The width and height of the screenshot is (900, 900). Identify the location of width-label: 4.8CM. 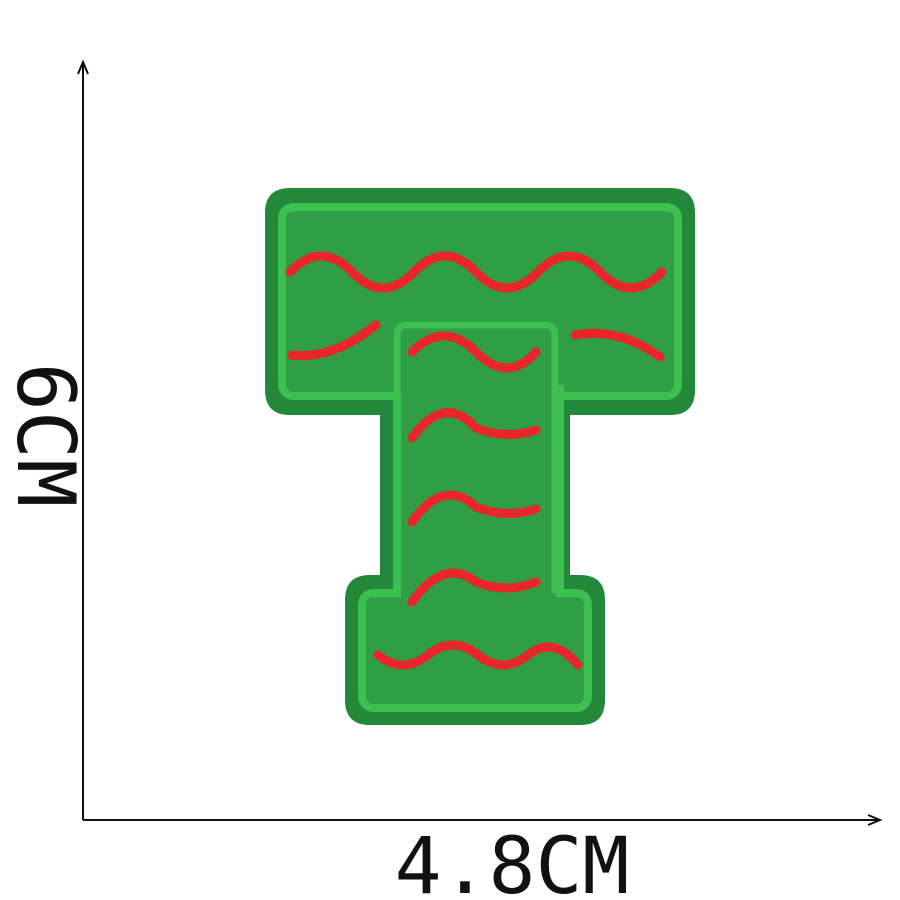
(512, 861).